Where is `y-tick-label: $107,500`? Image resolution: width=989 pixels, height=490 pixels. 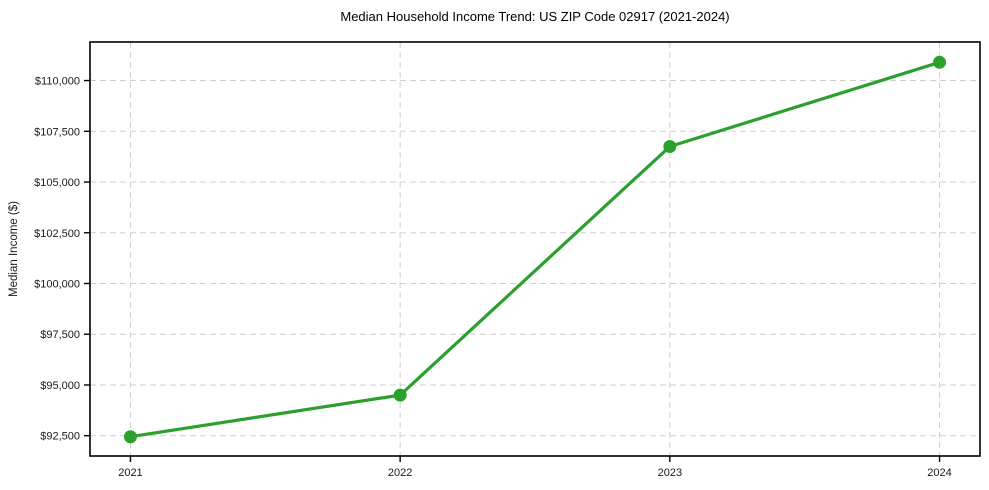
y-tick-label: $107,500 is located at coordinates (57, 132).